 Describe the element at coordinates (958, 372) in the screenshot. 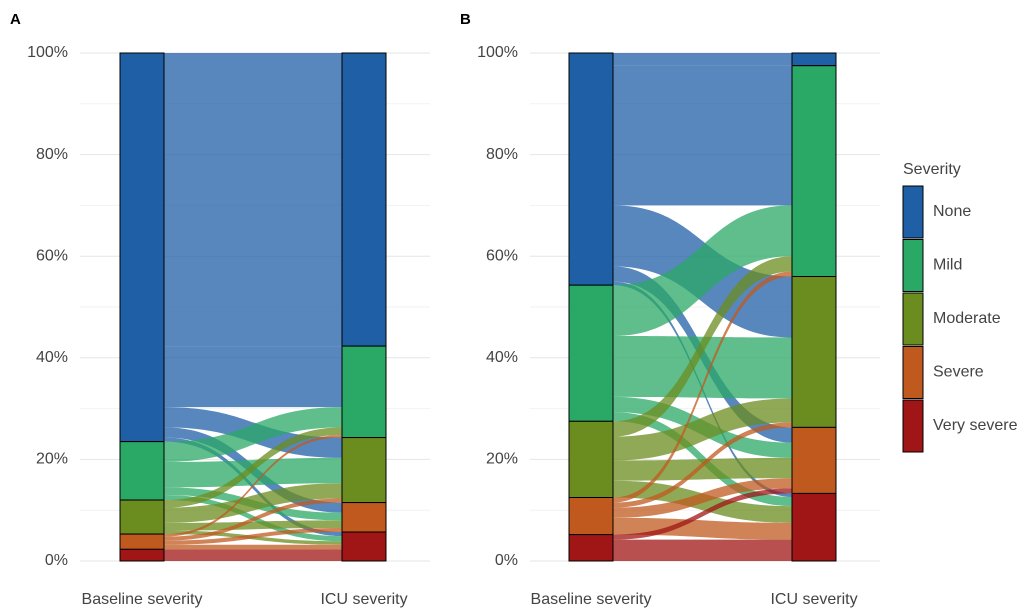

I see `legend-label: Severe` at that location.